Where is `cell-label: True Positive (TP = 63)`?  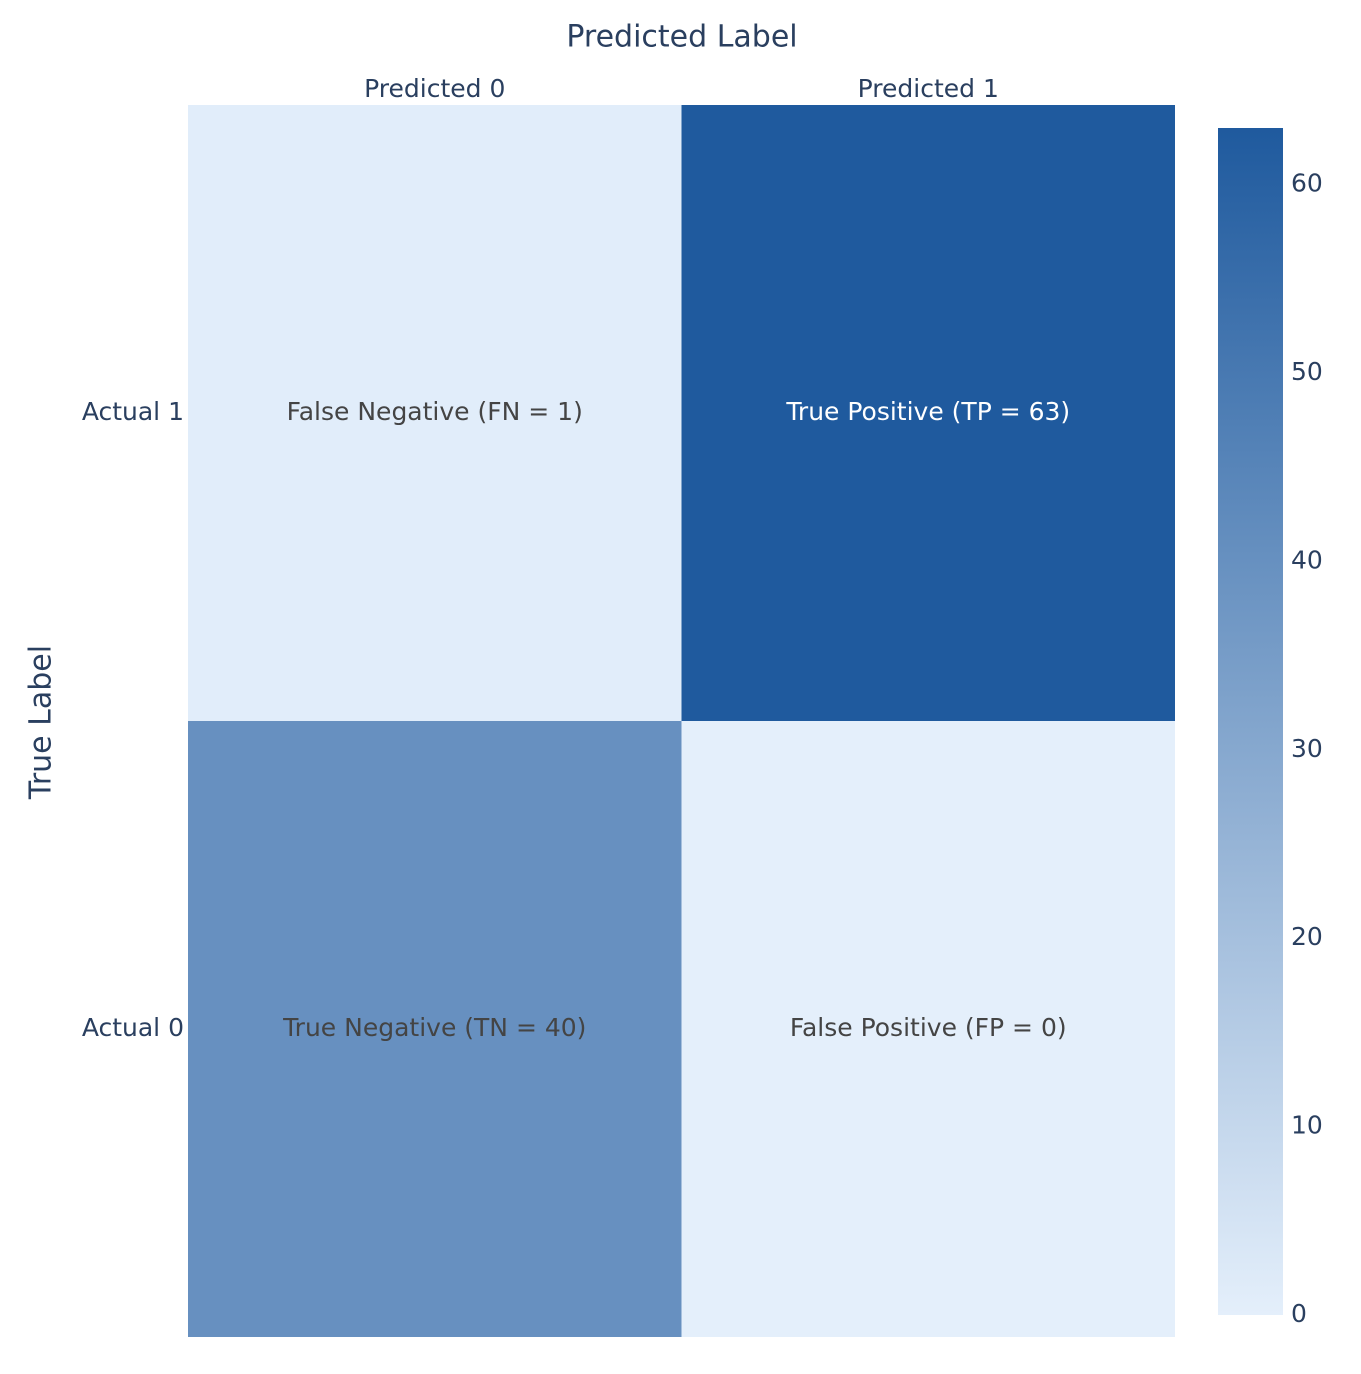 cell-label: True Positive (TP = 63) is located at coordinates (927, 411).